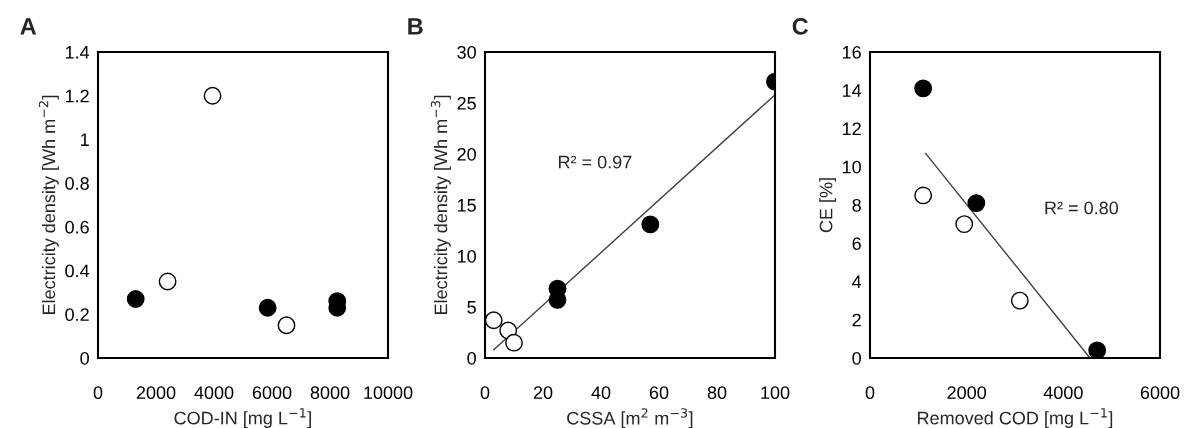 This screenshot has width=1186, height=428. Describe the element at coordinates (466, 52) in the screenshot. I see `y-tick-label: 30` at that location.